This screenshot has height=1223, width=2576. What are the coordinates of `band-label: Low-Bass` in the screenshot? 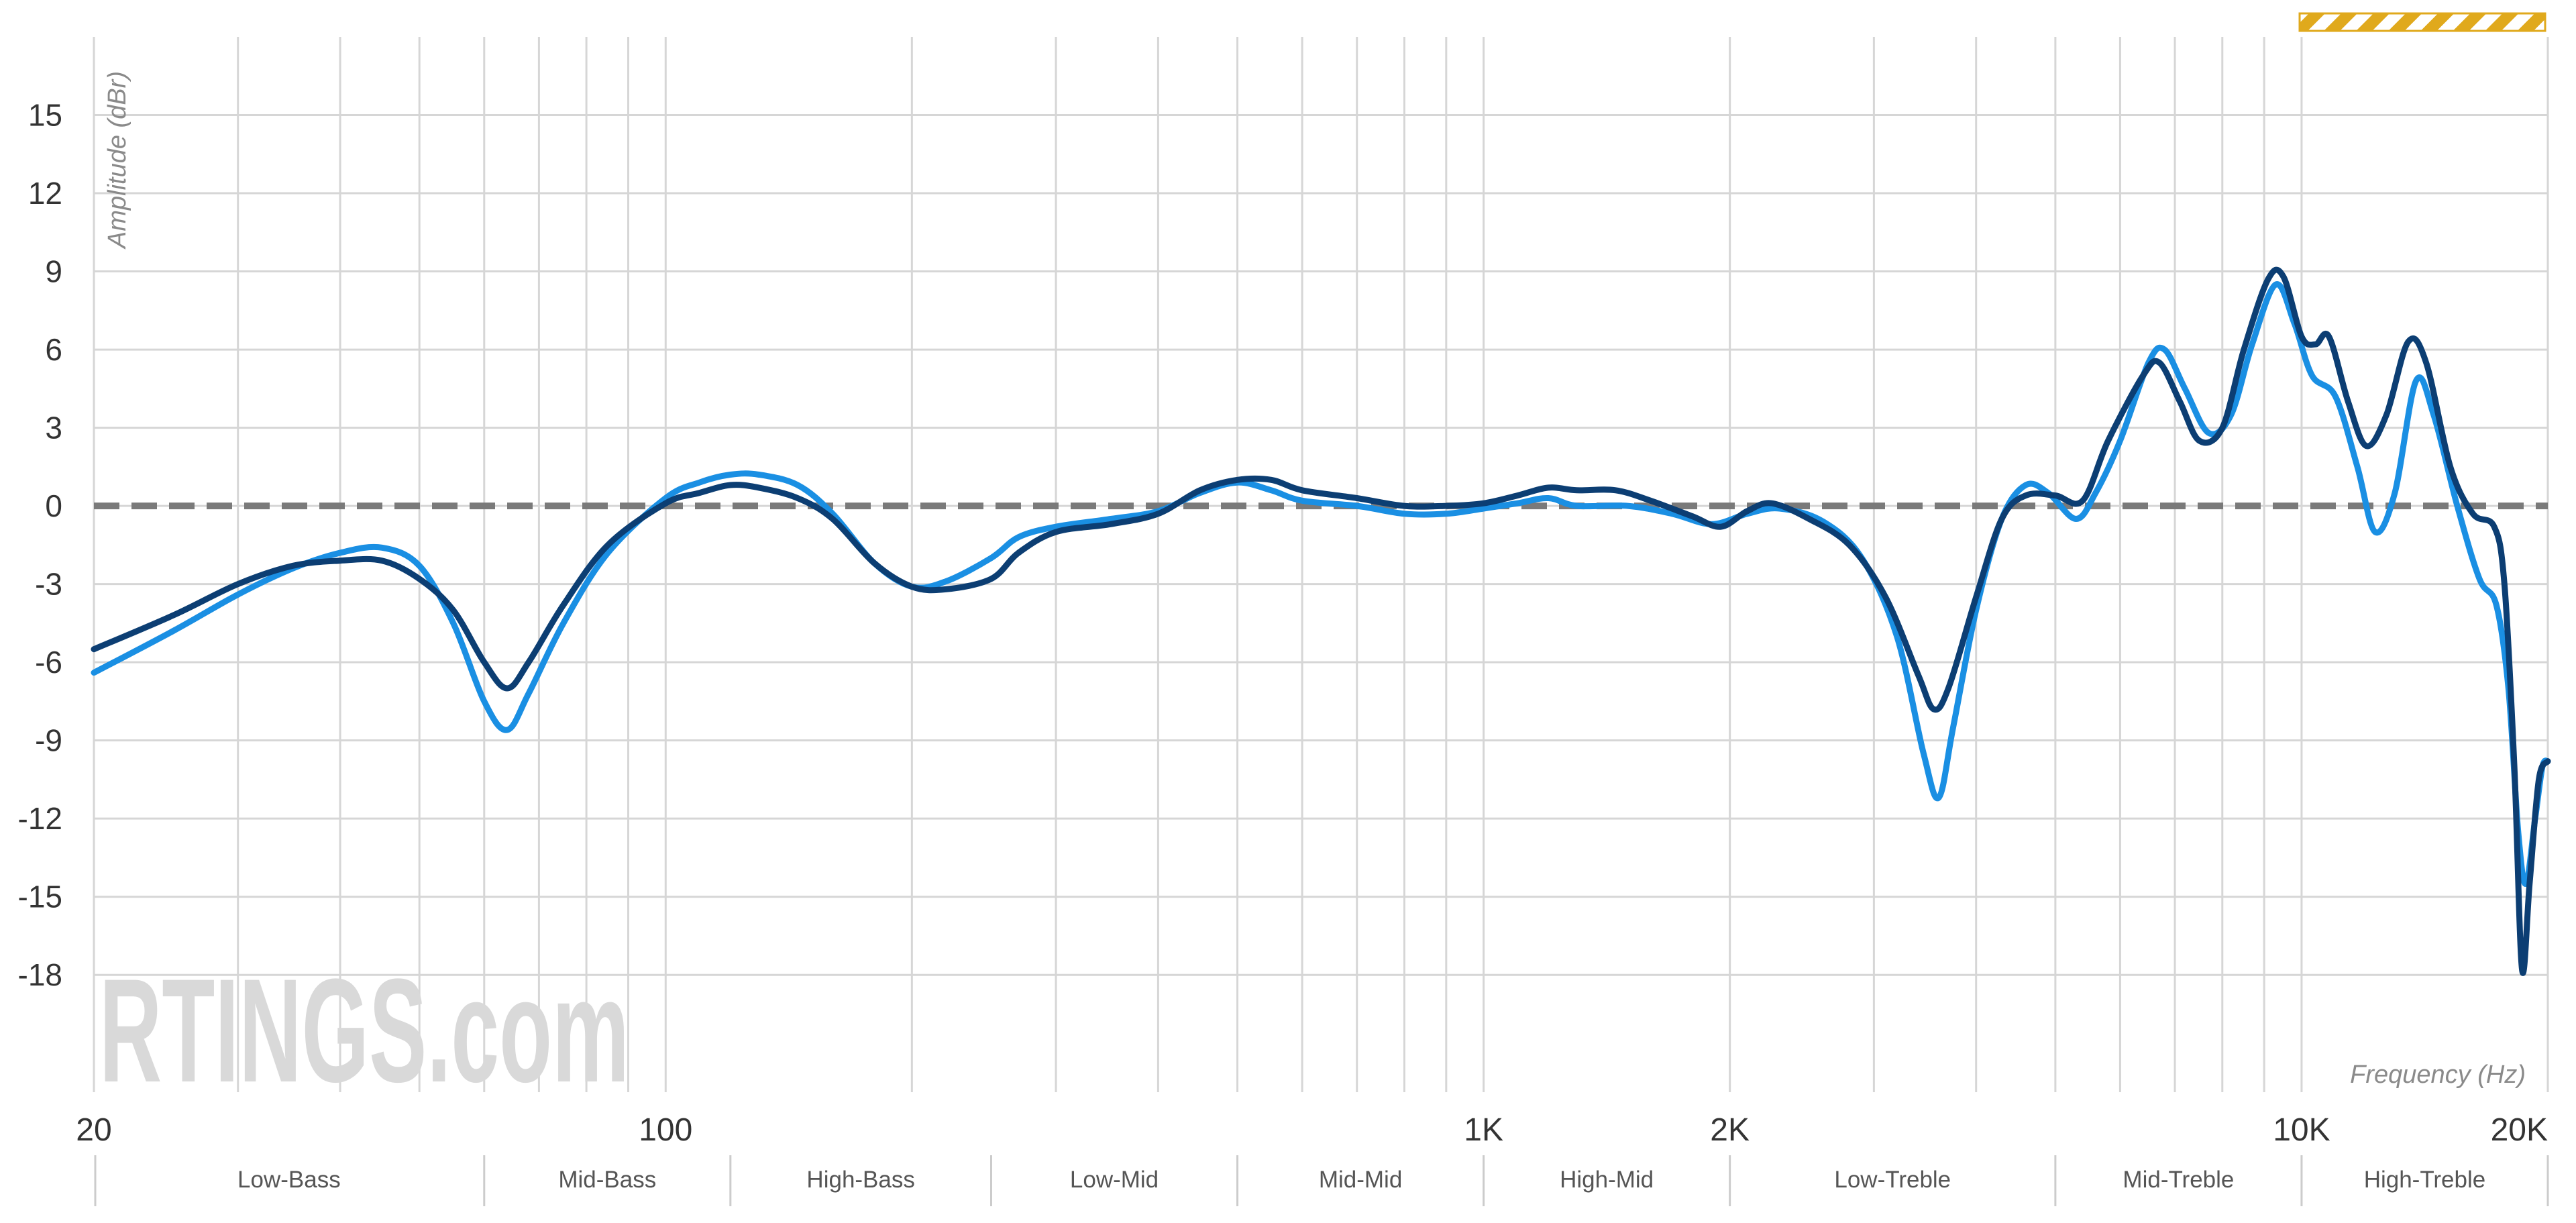 It's located at (289, 1180).